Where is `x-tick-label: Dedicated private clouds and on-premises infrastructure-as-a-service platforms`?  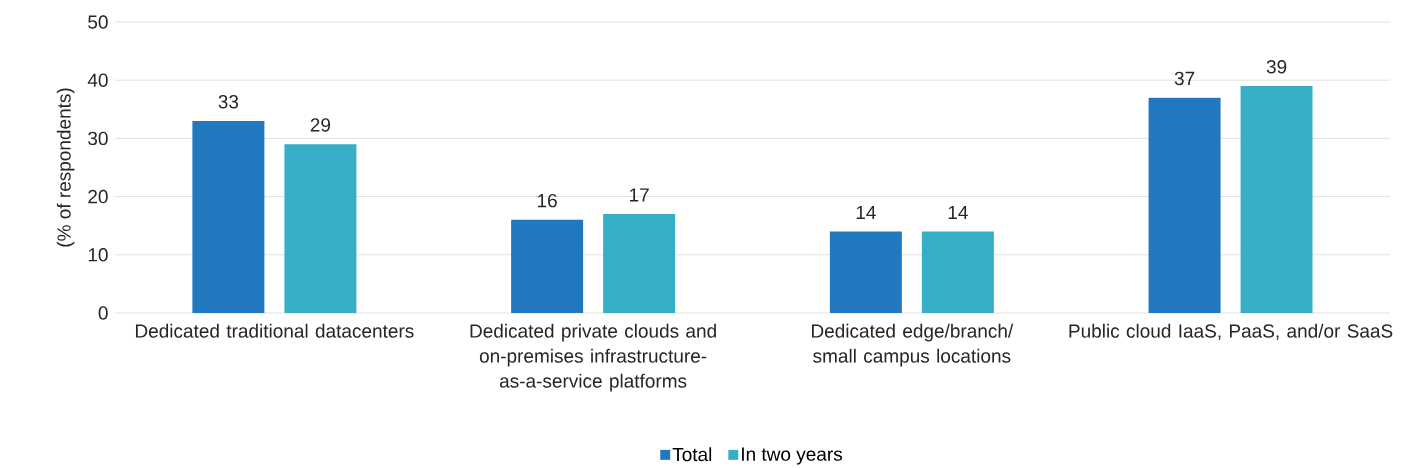 x-tick-label: Dedicated private clouds and on-premises infrastructure-as-a-service platforms is located at coordinates (593, 357).